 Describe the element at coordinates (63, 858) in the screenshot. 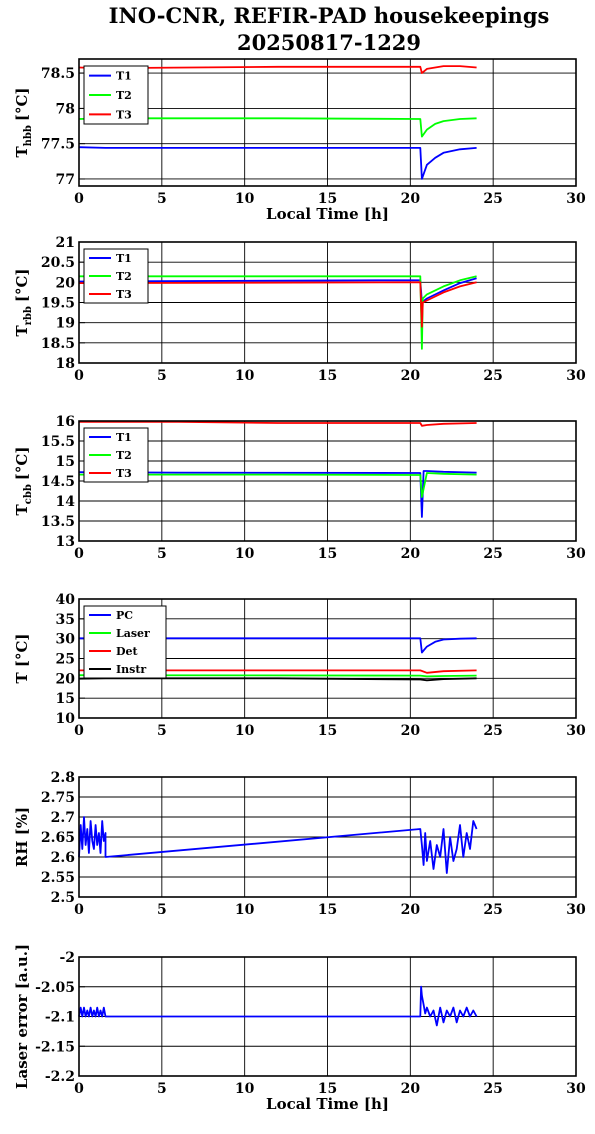

I see `y-tick-label: 2.6` at that location.